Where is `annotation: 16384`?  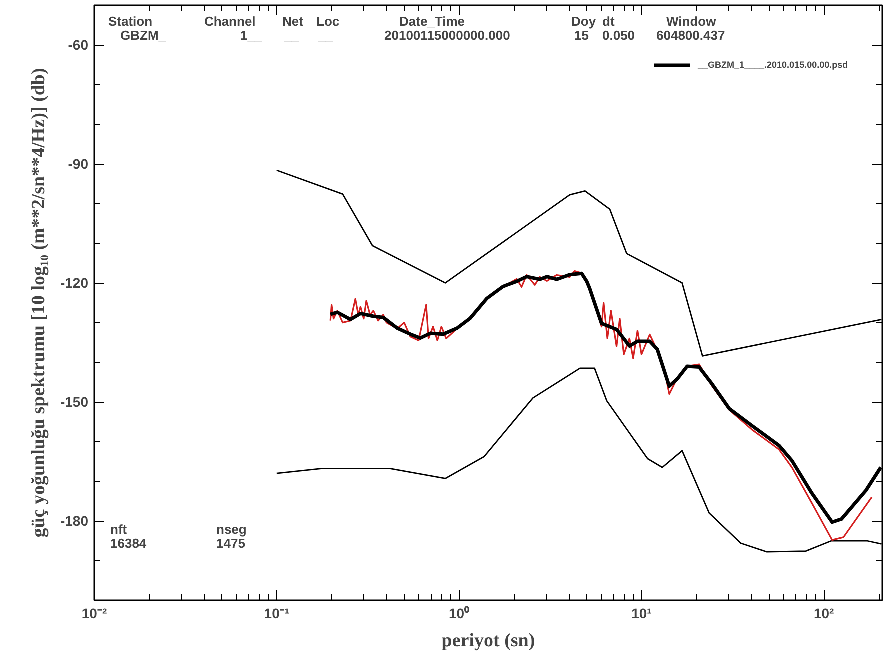 annotation: 16384 is located at coordinates (129, 543).